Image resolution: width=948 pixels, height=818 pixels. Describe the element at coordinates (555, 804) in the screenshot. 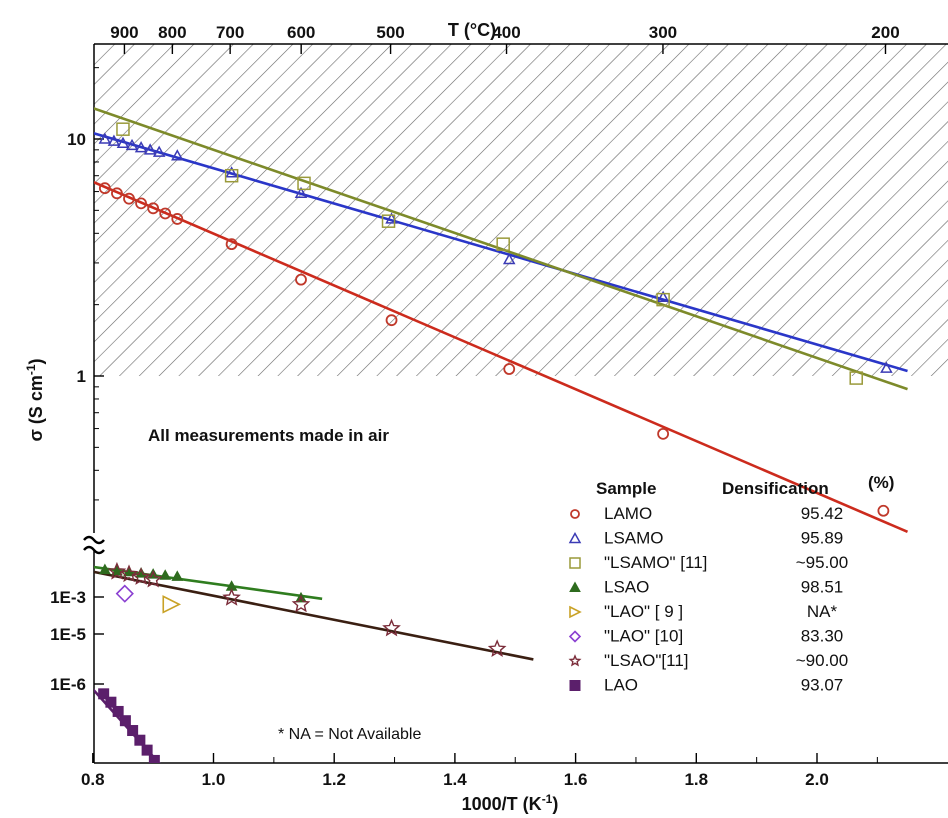

I see `x-axis-title-close: )` at that location.